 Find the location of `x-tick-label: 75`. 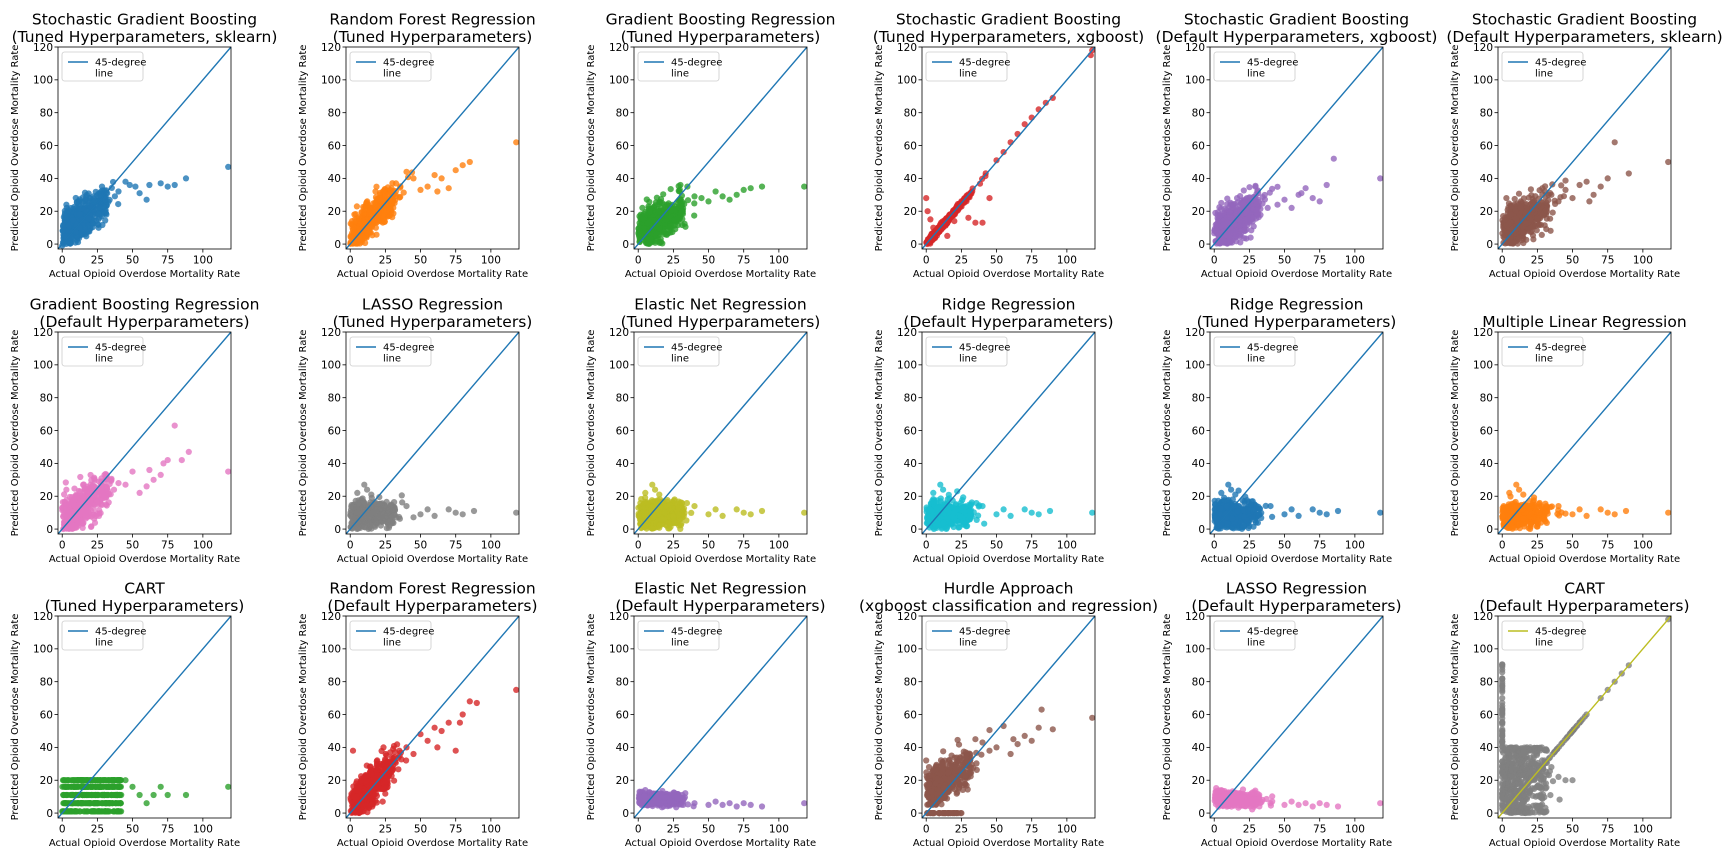

x-tick-label: 75 is located at coordinates (743, 261).